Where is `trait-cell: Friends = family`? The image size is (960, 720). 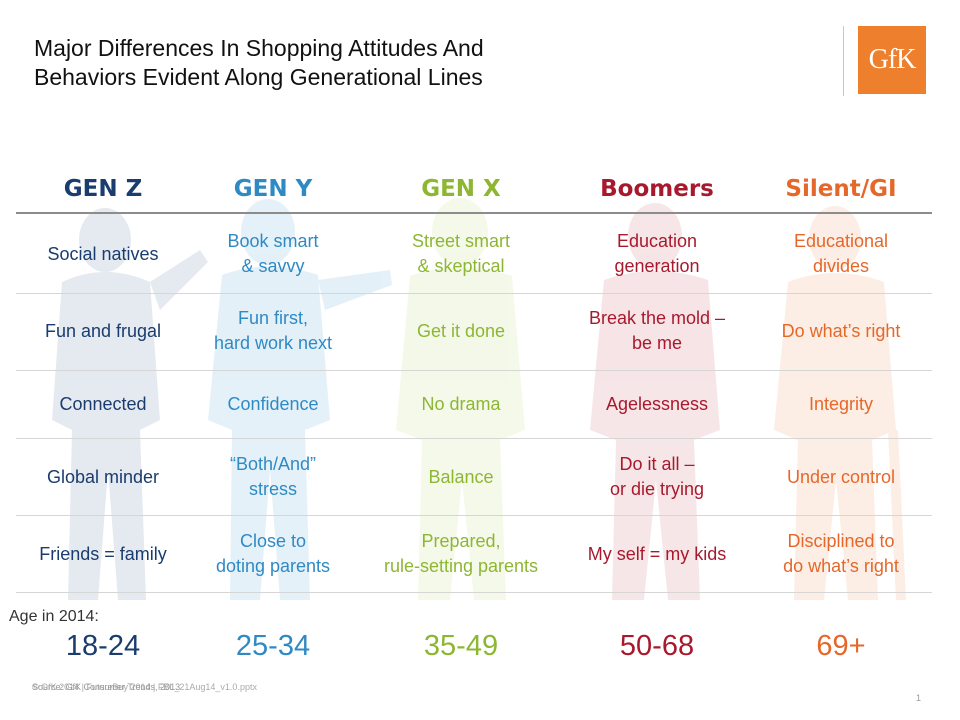
trait-cell: Friends = family is located at coordinates (103, 553).